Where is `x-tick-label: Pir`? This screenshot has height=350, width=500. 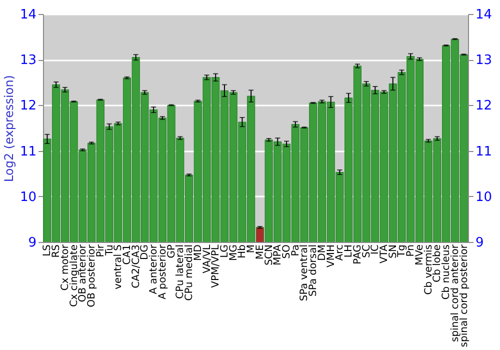
x-tick-label: Pir is located at coordinates (100, 251).